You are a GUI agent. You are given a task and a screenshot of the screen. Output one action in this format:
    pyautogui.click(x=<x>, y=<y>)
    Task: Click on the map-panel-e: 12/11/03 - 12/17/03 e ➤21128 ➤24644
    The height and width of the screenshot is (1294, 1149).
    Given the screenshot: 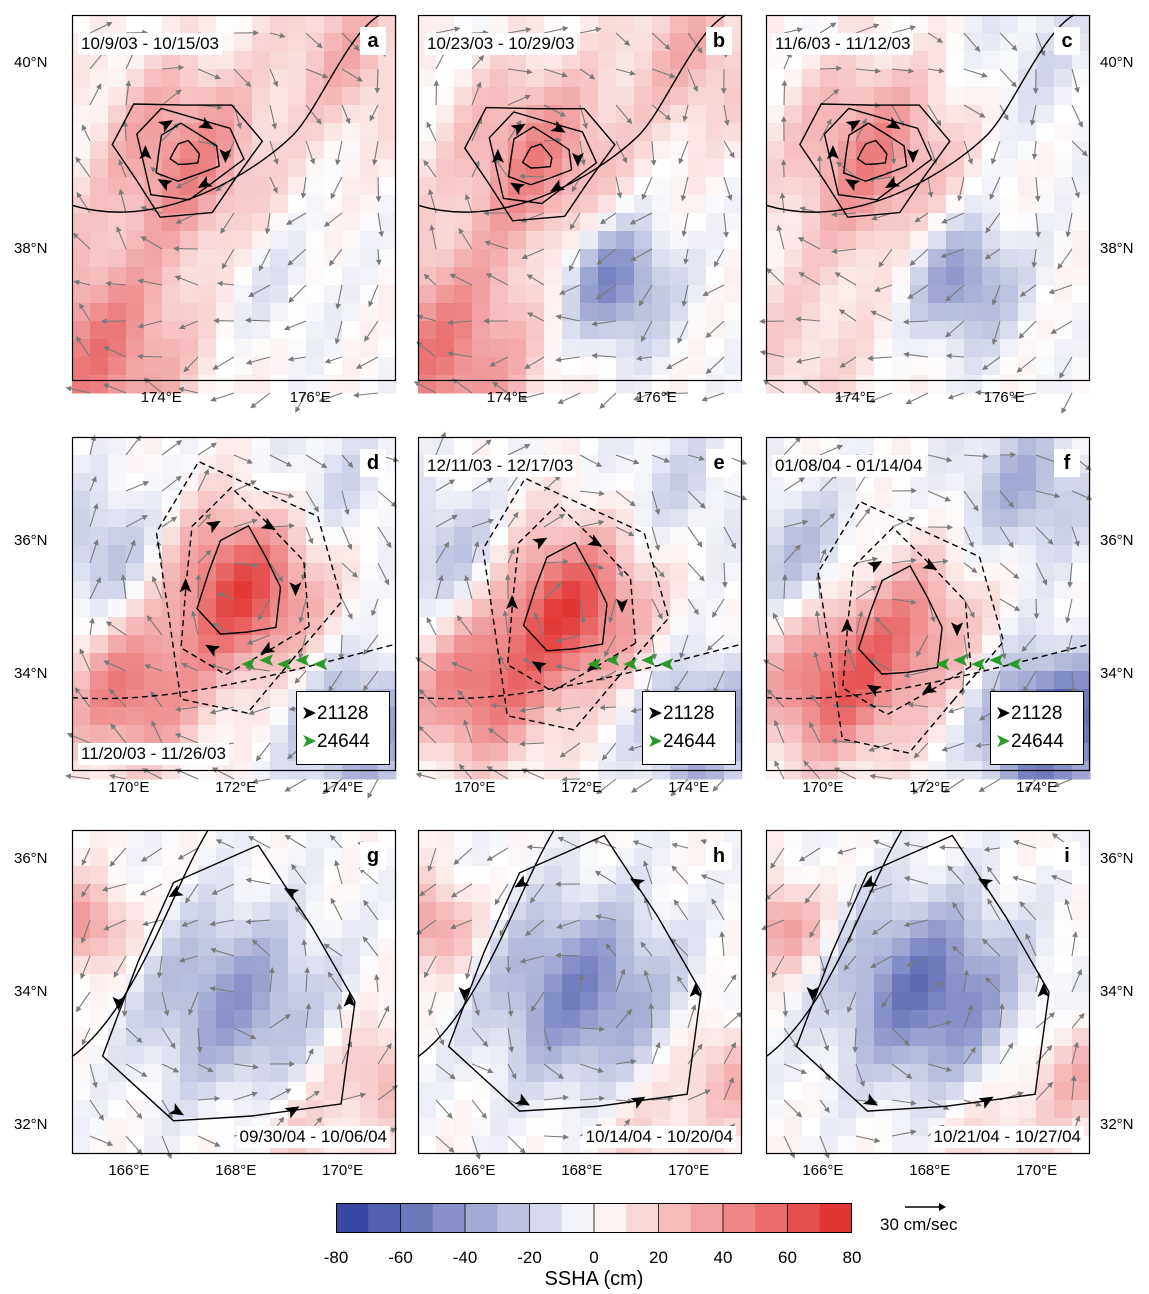 What is the action you would take?
    pyautogui.click(x=581, y=614)
    